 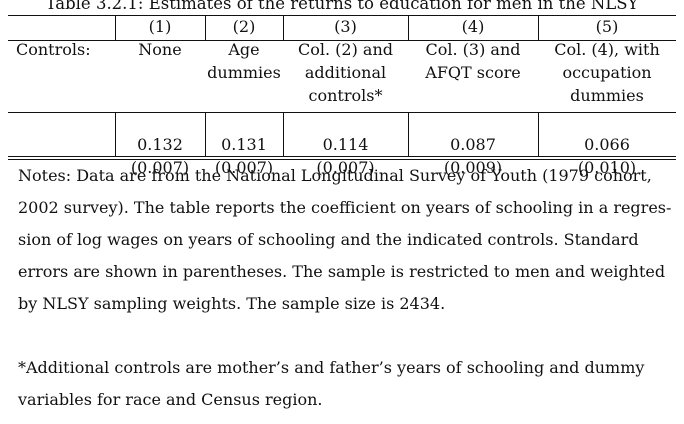 What do you see at coordinates (345, 95) in the screenshot?
I see `controls-text: controls*` at bounding box center [345, 95].